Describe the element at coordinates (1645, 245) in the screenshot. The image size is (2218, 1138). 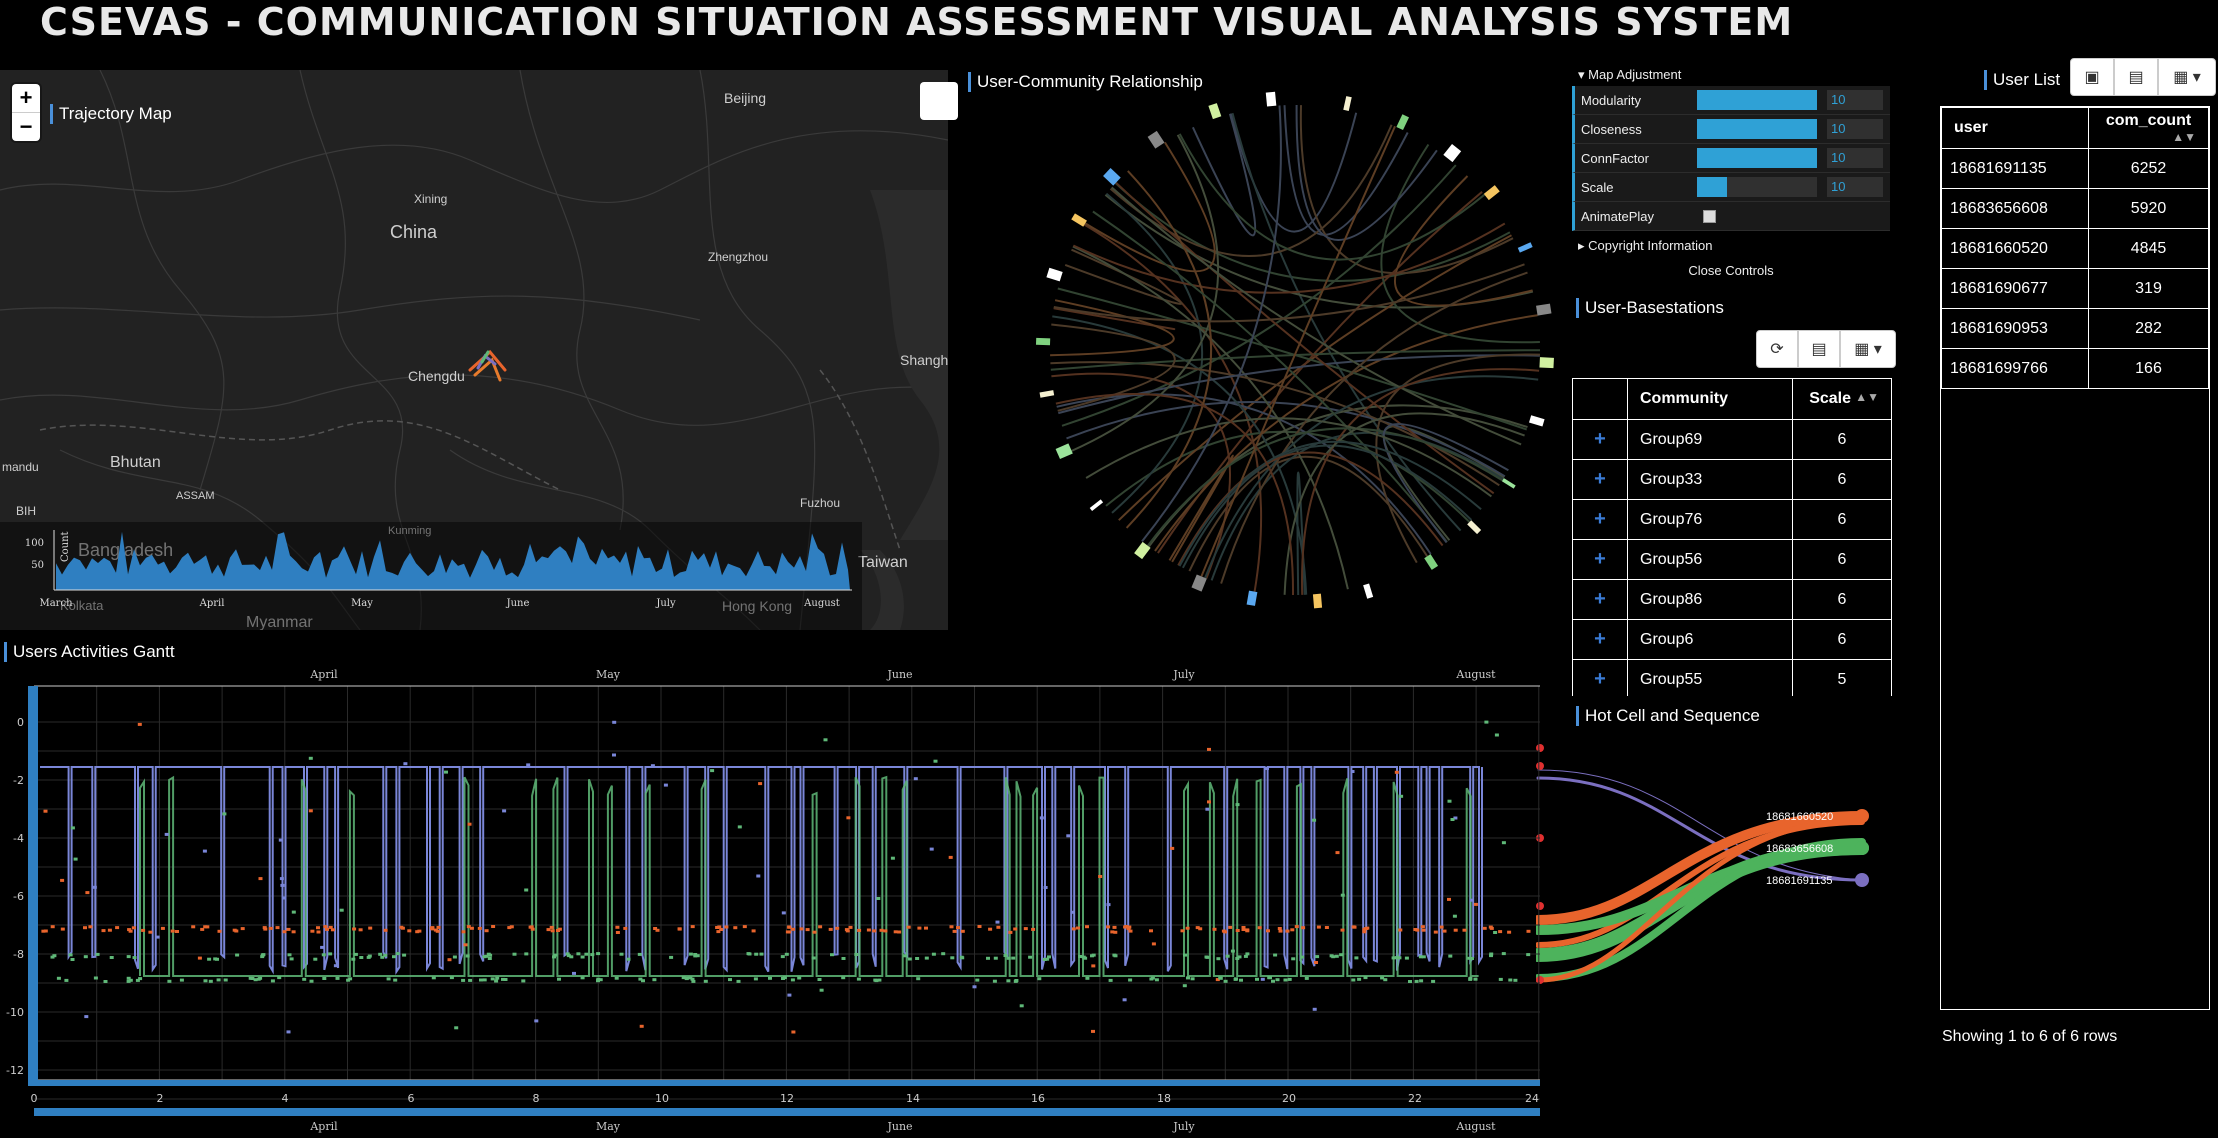
I see `copyright-folder: ▸ Copyright Information` at that location.